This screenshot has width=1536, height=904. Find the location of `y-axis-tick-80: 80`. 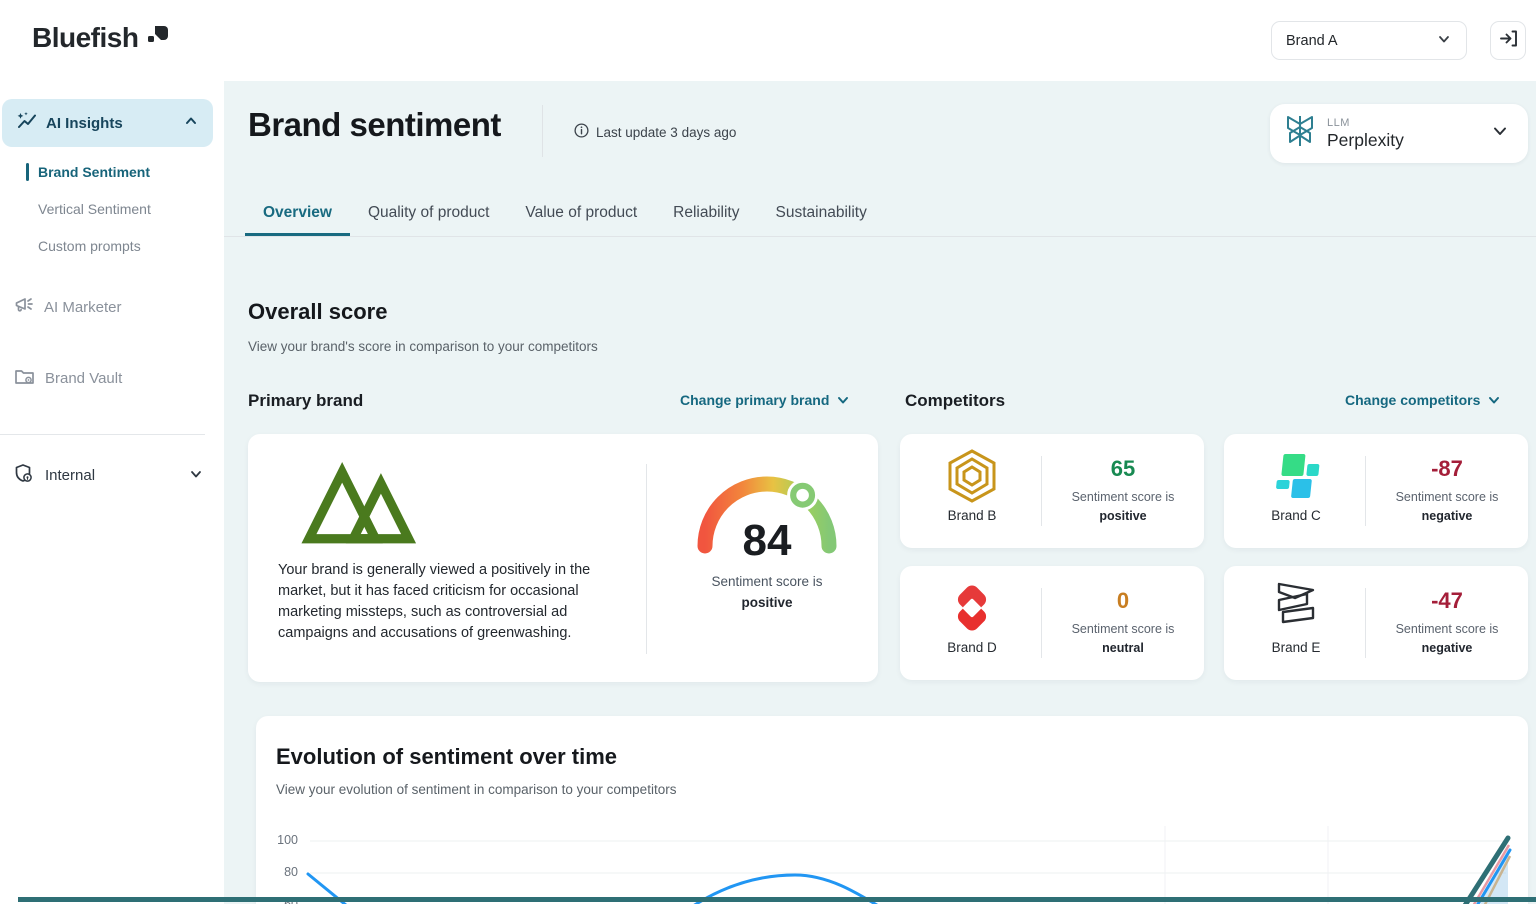

y-axis-tick-80: 80 is located at coordinates (291, 872).